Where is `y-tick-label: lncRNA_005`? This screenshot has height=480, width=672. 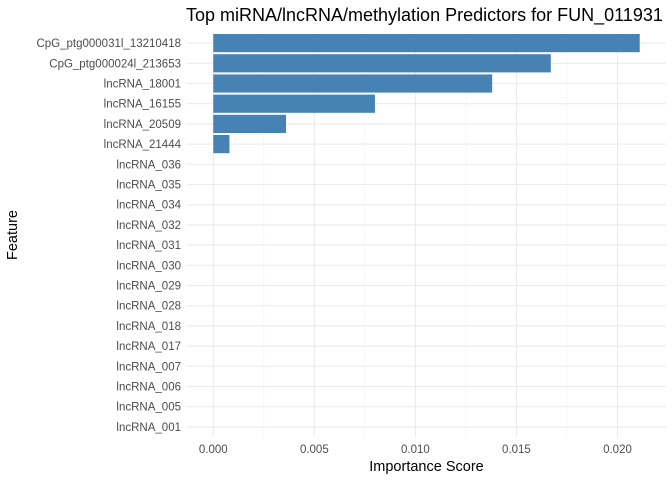
y-tick-label: lncRNA_005 is located at coordinates (148, 408).